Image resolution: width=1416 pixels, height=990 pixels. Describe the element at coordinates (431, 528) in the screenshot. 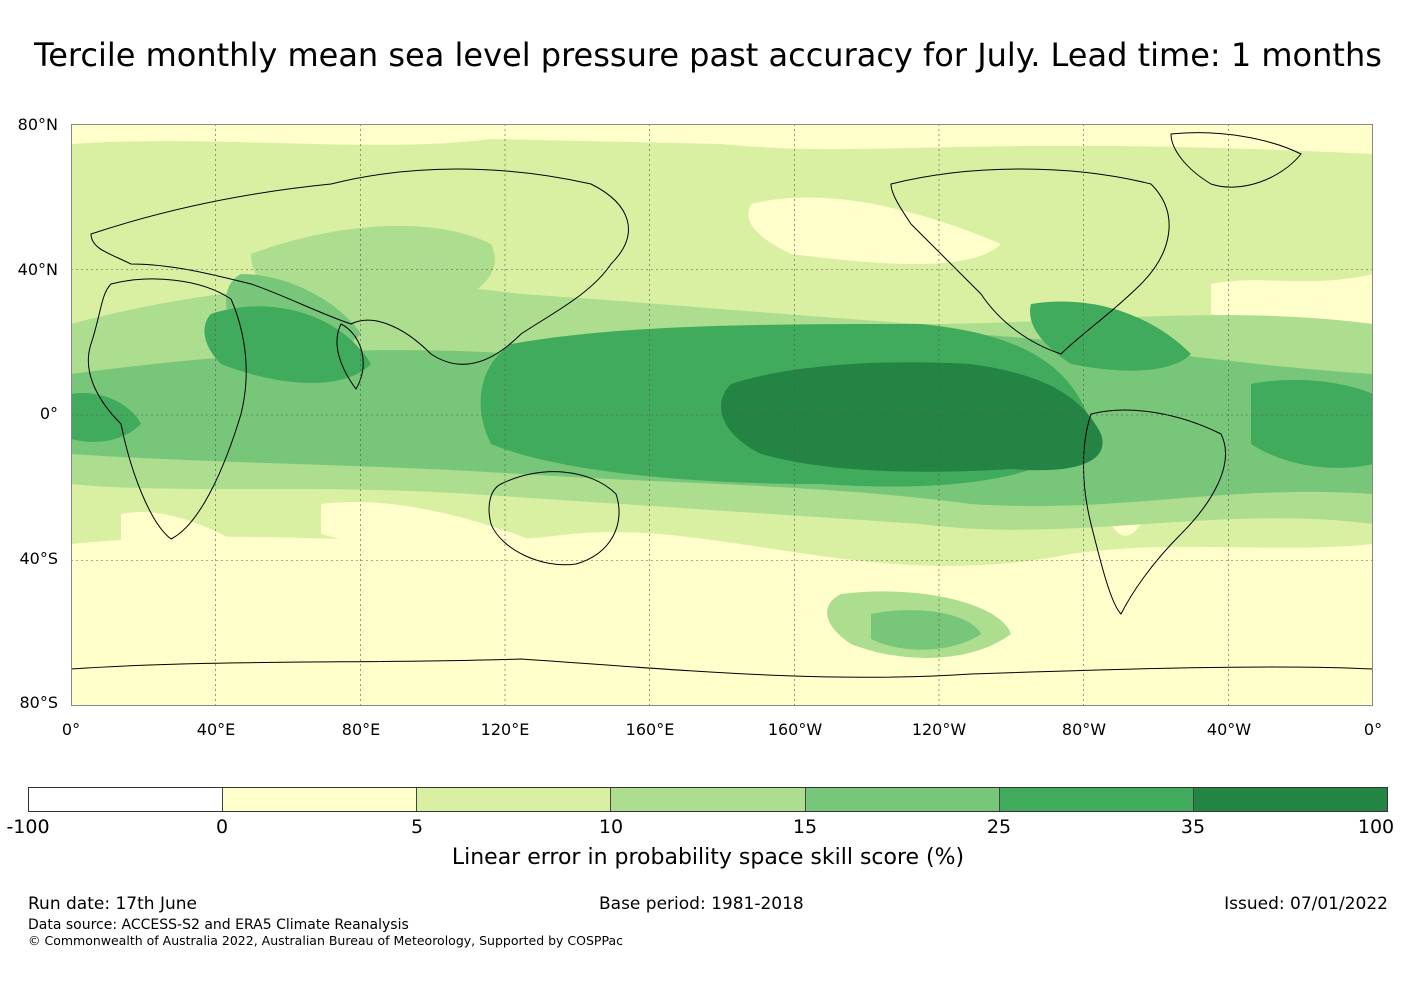

I see `south-indian-light` at that location.